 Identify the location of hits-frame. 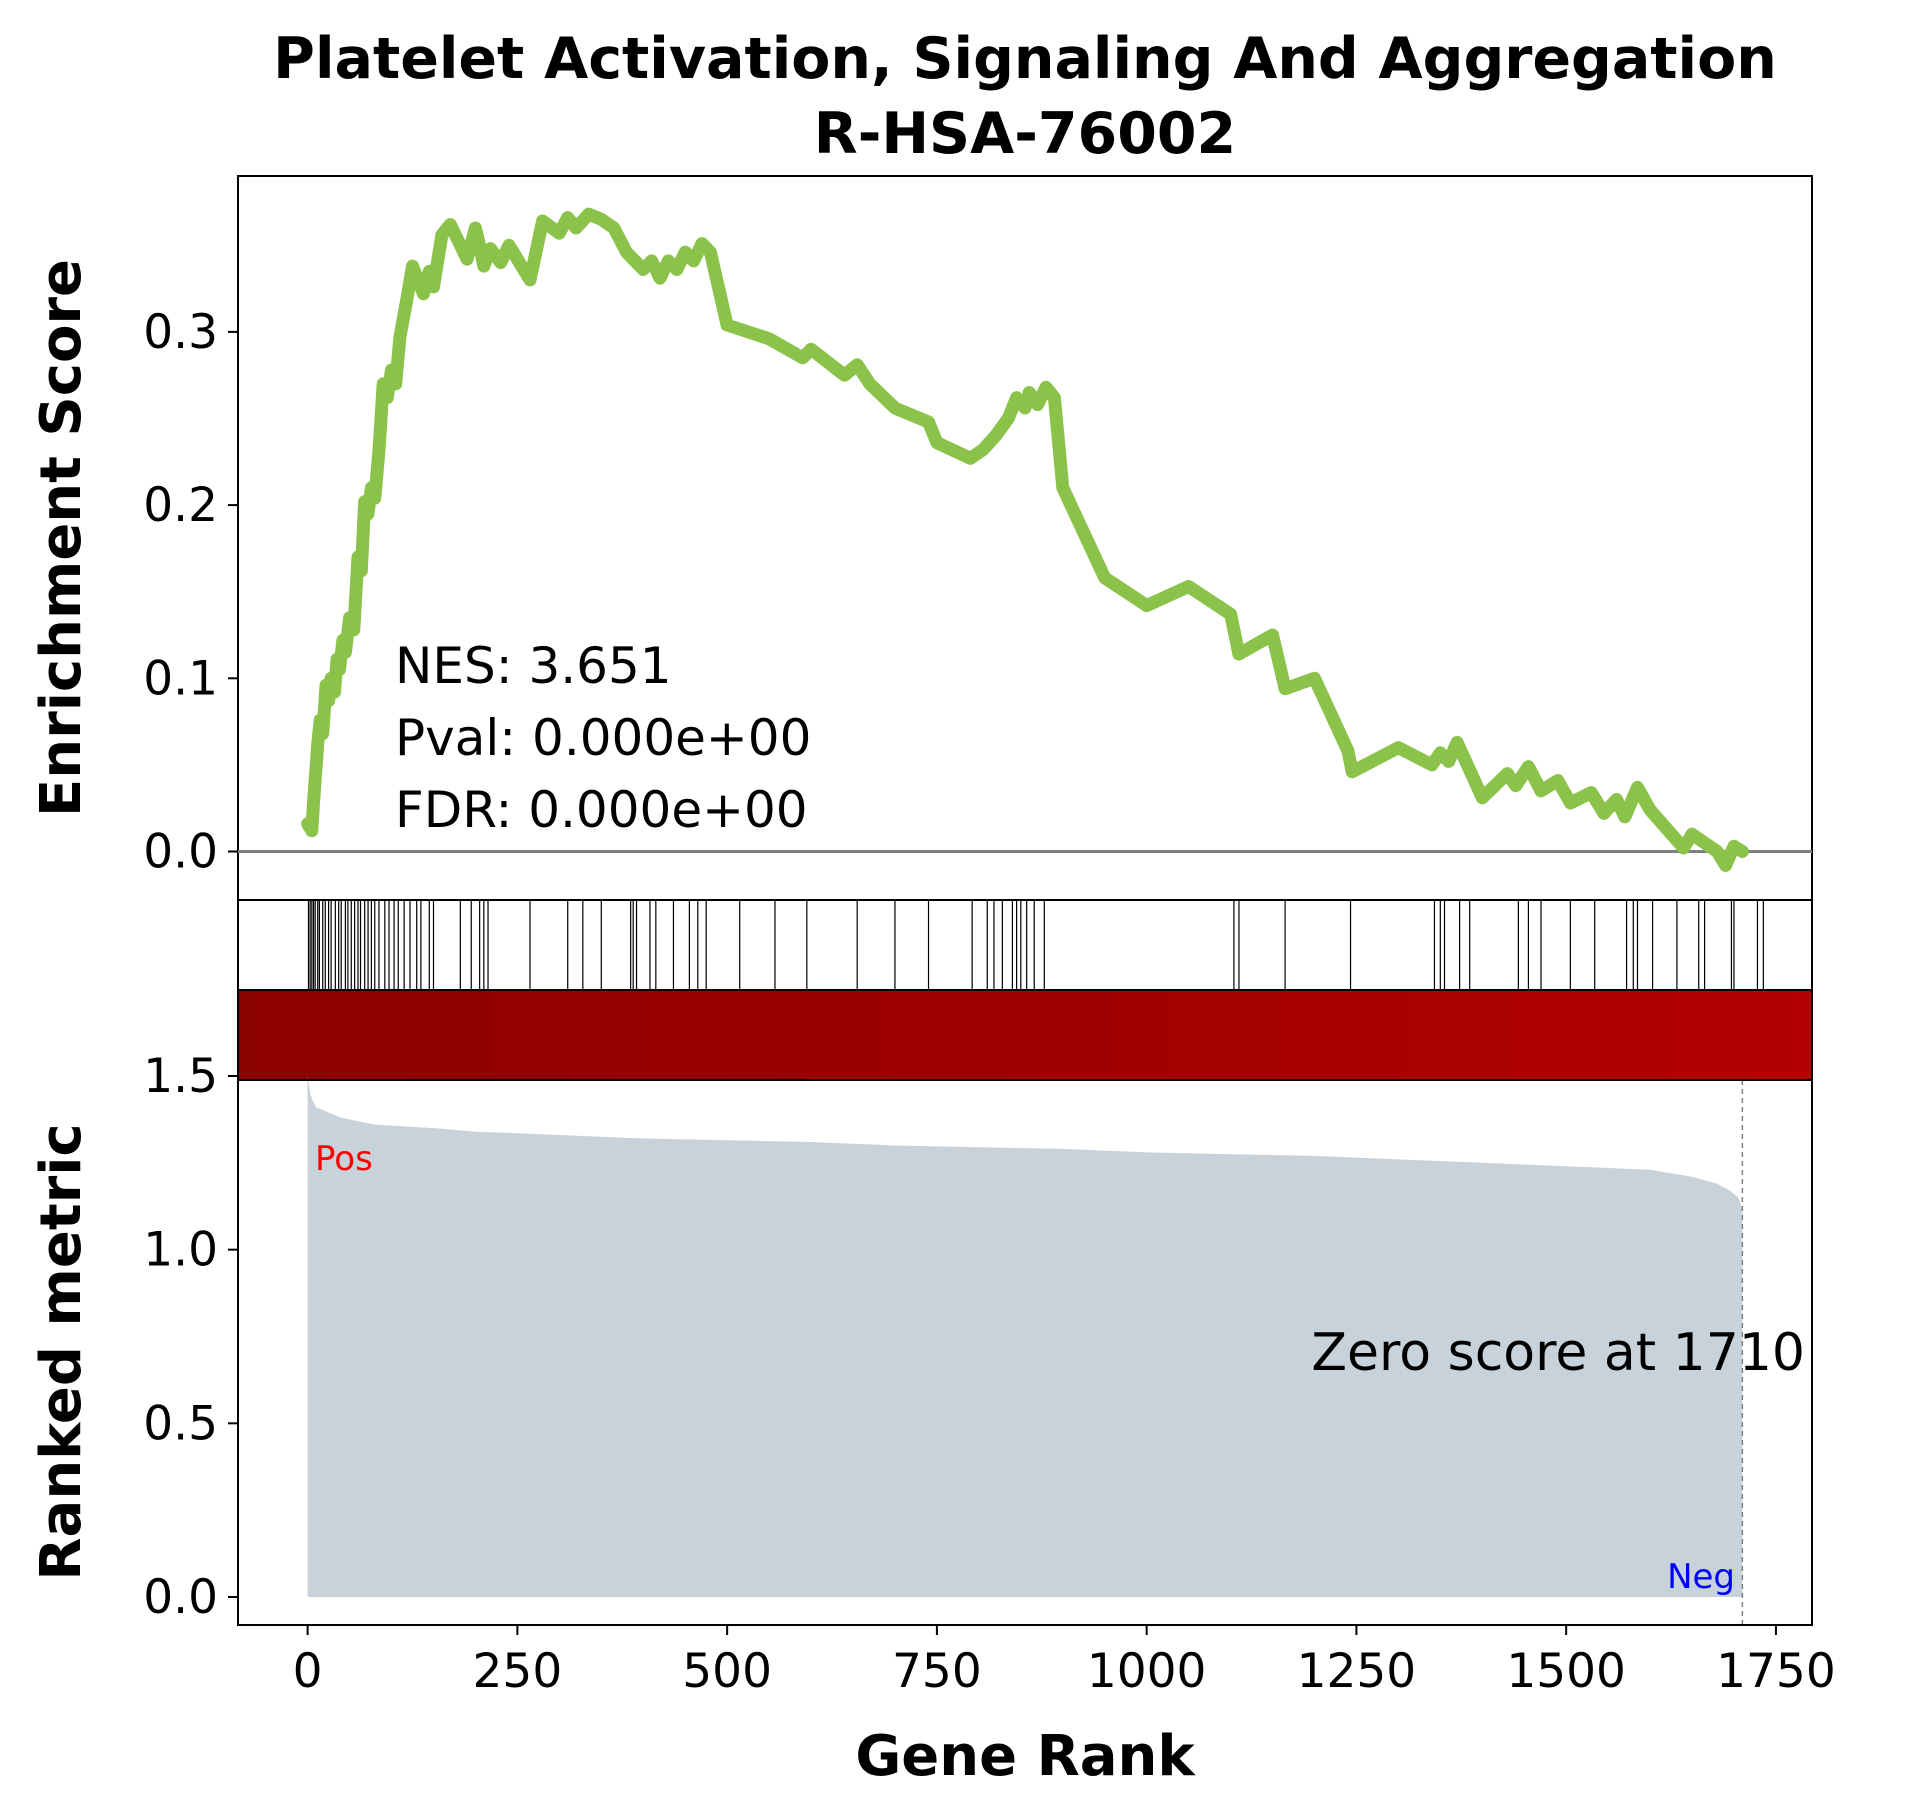
(1025, 945).